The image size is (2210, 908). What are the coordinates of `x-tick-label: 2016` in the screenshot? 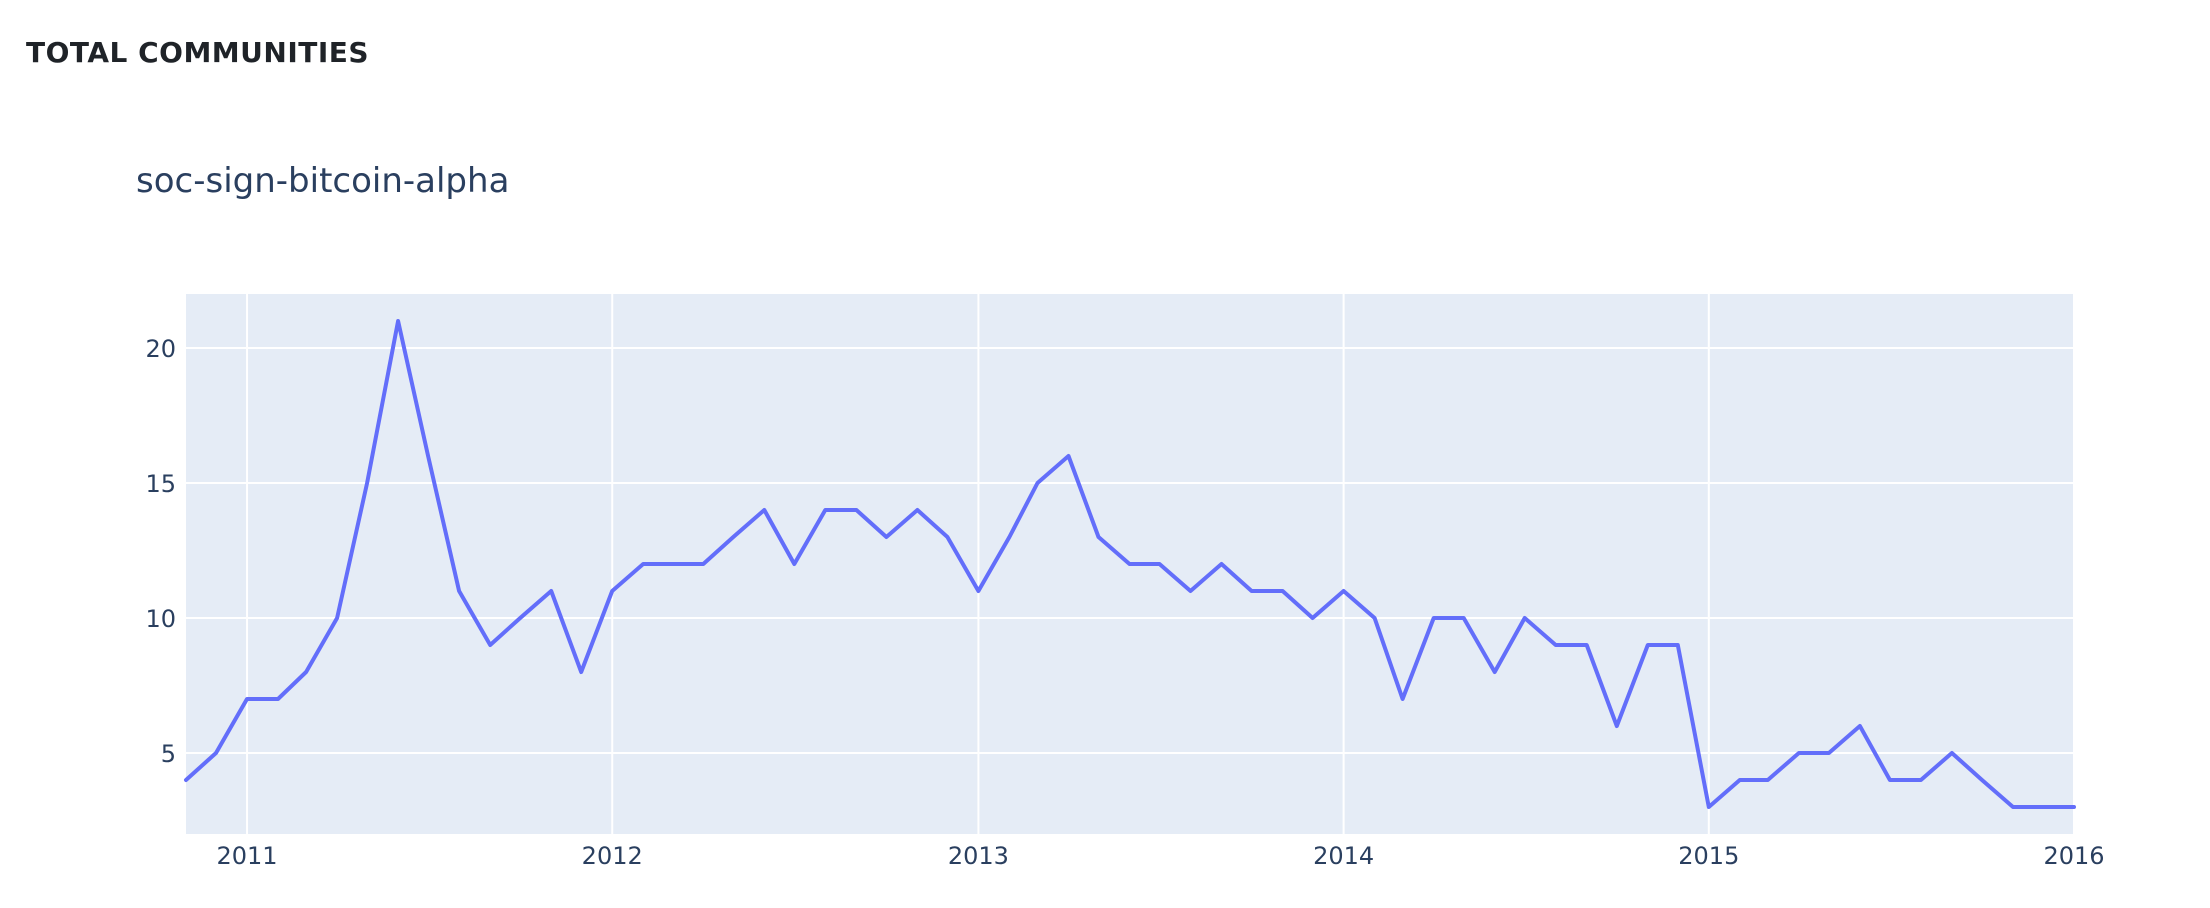 It's located at (2073, 856).